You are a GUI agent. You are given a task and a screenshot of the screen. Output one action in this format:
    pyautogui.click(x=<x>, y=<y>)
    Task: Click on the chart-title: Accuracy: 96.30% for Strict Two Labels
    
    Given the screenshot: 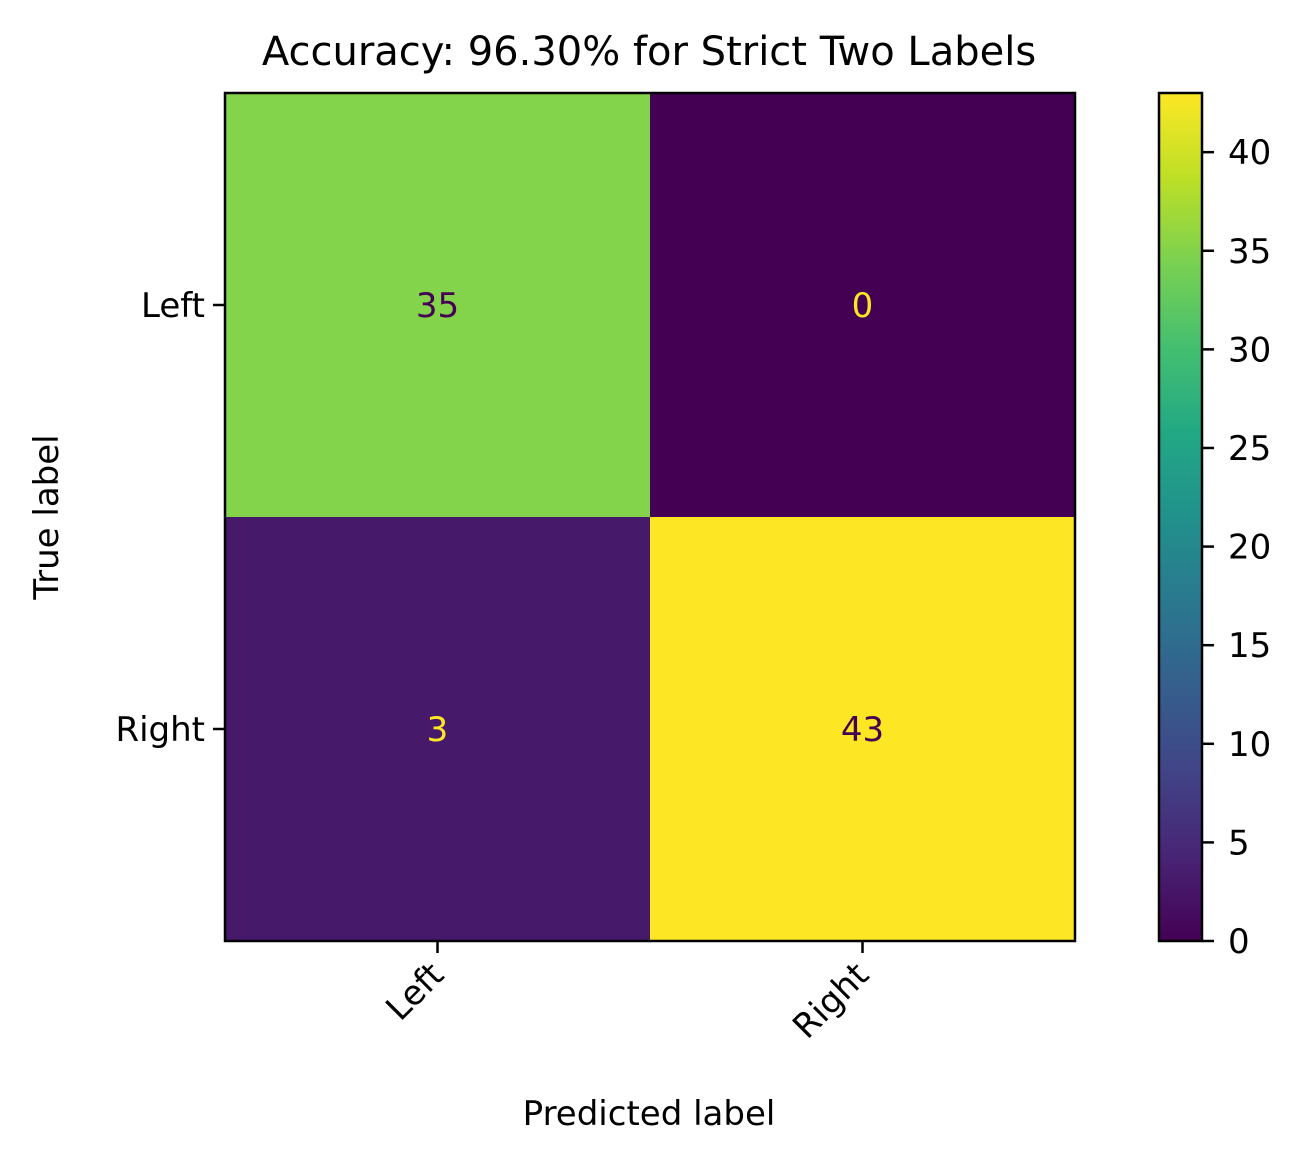 What is the action you would take?
    pyautogui.click(x=649, y=52)
    